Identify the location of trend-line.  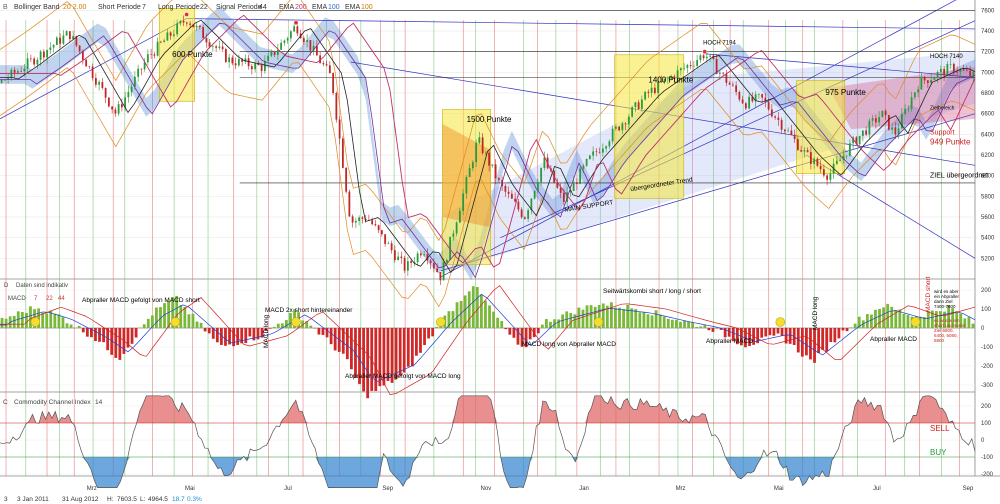
(581, 24).